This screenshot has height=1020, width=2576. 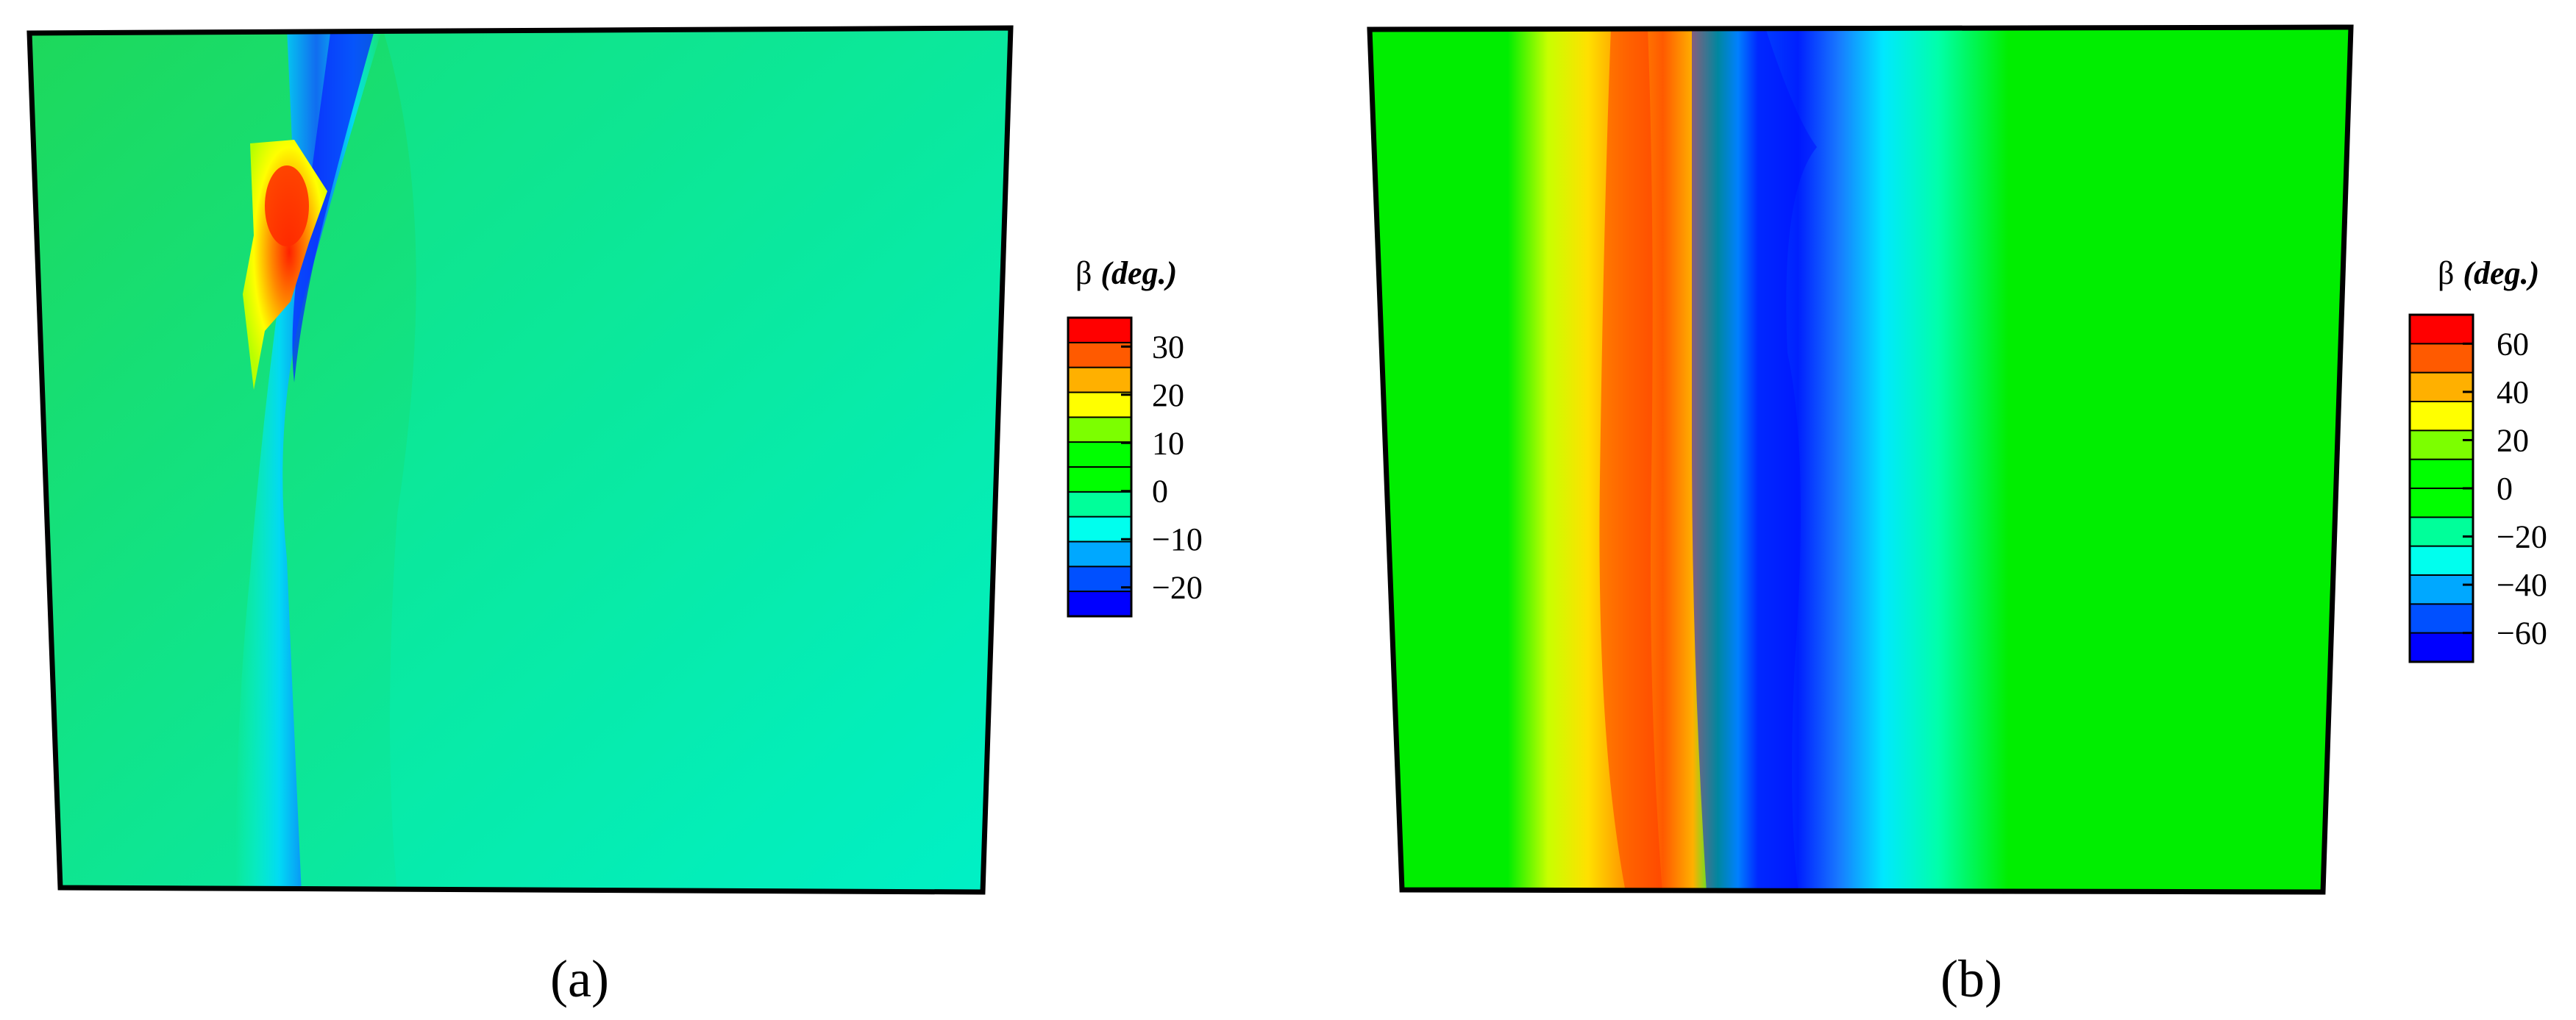 I want to click on colorbar-a: 30 20 10 0 −10 −20, so click(x=1135, y=467).